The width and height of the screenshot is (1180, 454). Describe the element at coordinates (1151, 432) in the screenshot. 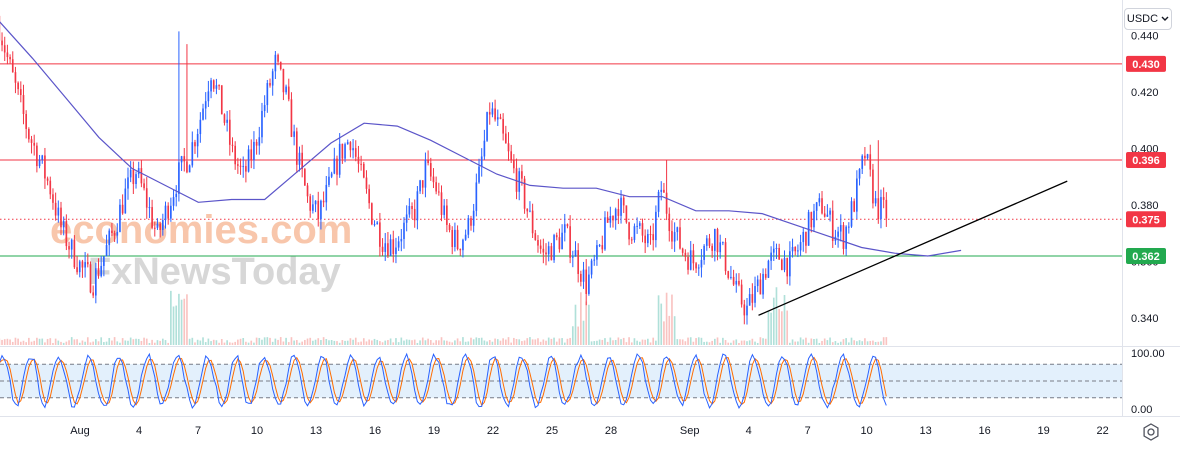

I see `settings-icon` at that location.